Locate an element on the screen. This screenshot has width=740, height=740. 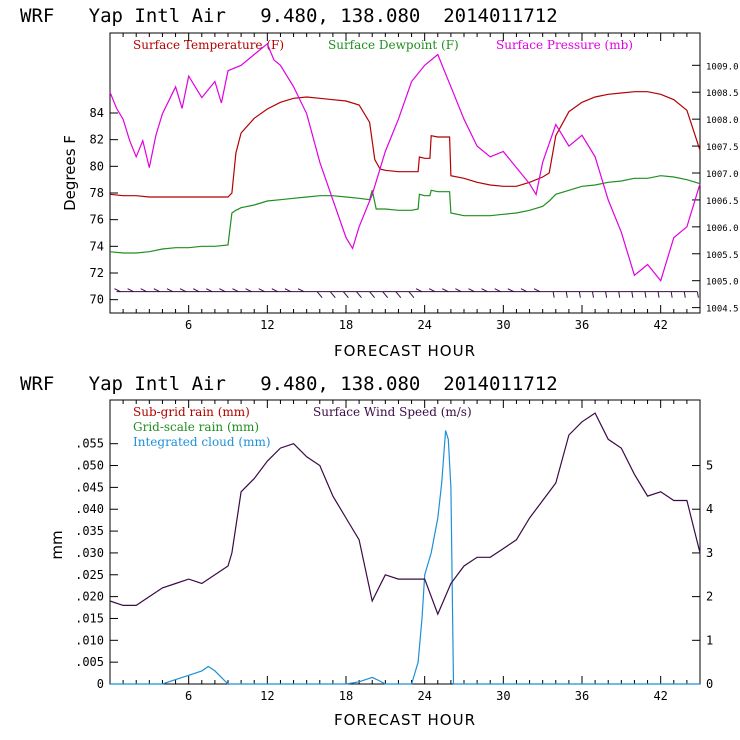
y-axis-label: mm is located at coordinates (57, 544).